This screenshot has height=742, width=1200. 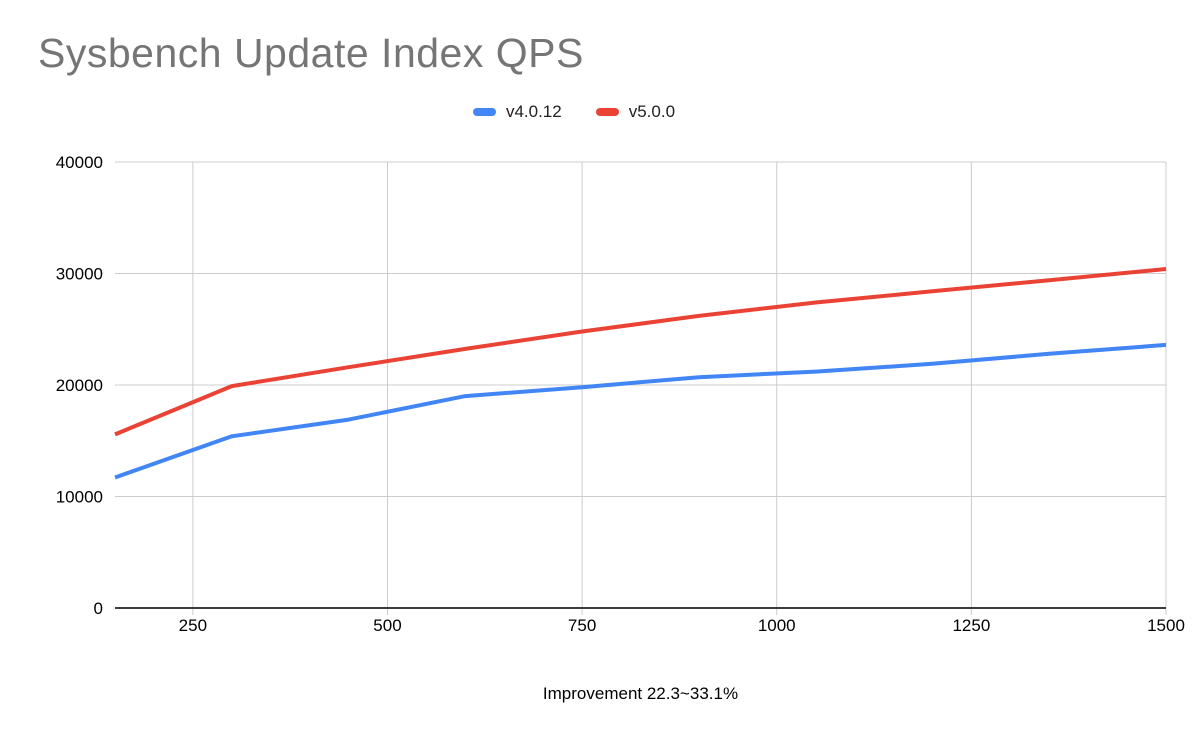 I want to click on legend-label-v500: v5.0.0, so click(x=652, y=111).